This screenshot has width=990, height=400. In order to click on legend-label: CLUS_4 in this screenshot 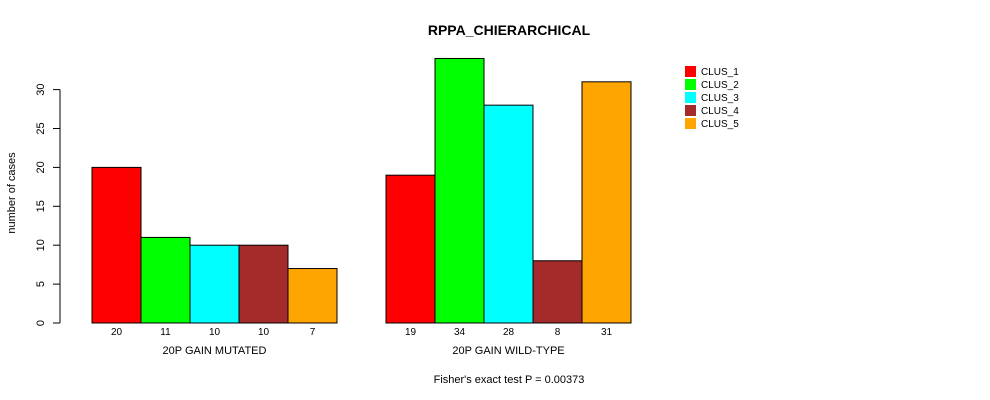, I will do `click(720, 111)`.